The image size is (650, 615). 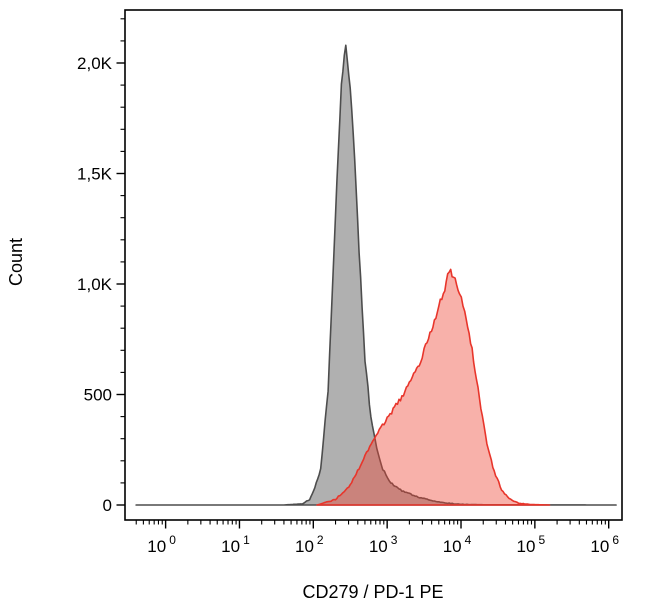 I want to click on x-tick-label: 10 6, so click(x=604, y=544).